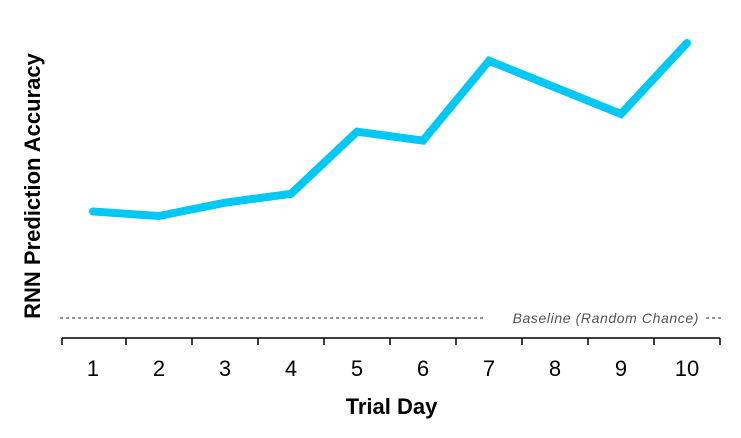  What do you see at coordinates (93, 368) in the screenshot?
I see `x-tick-label: 1` at bounding box center [93, 368].